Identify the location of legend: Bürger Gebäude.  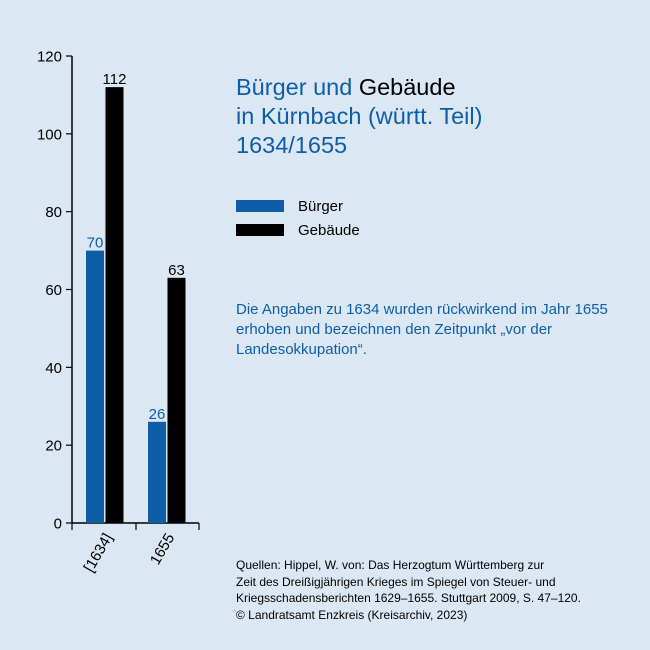
(298, 218).